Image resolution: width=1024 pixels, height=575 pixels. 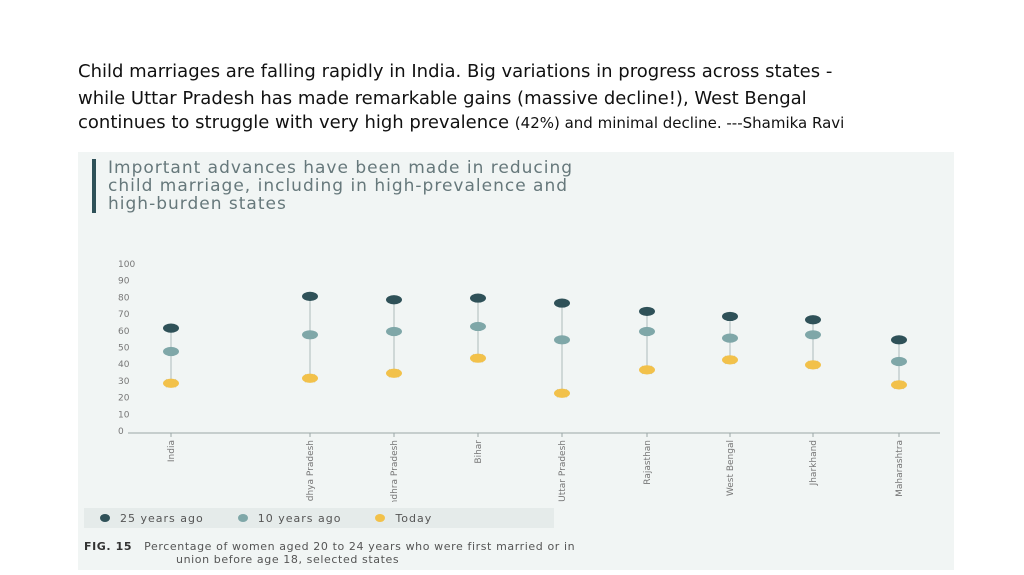 What do you see at coordinates (124, 415) in the screenshot?
I see `y-tick-label: 10` at bounding box center [124, 415].